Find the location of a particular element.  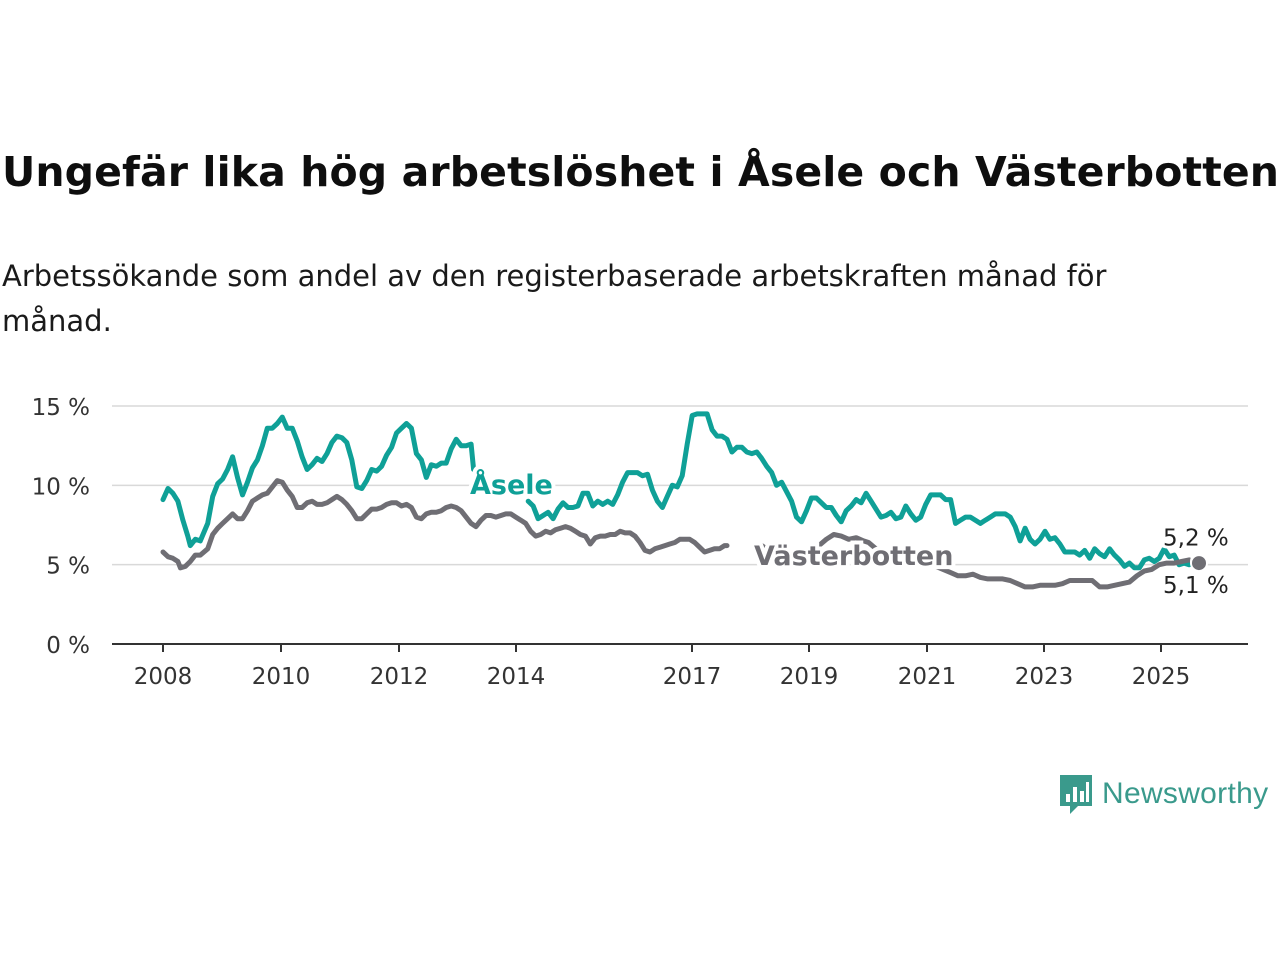

x-tick-label: 2019 is located at coordinates (809, 677).